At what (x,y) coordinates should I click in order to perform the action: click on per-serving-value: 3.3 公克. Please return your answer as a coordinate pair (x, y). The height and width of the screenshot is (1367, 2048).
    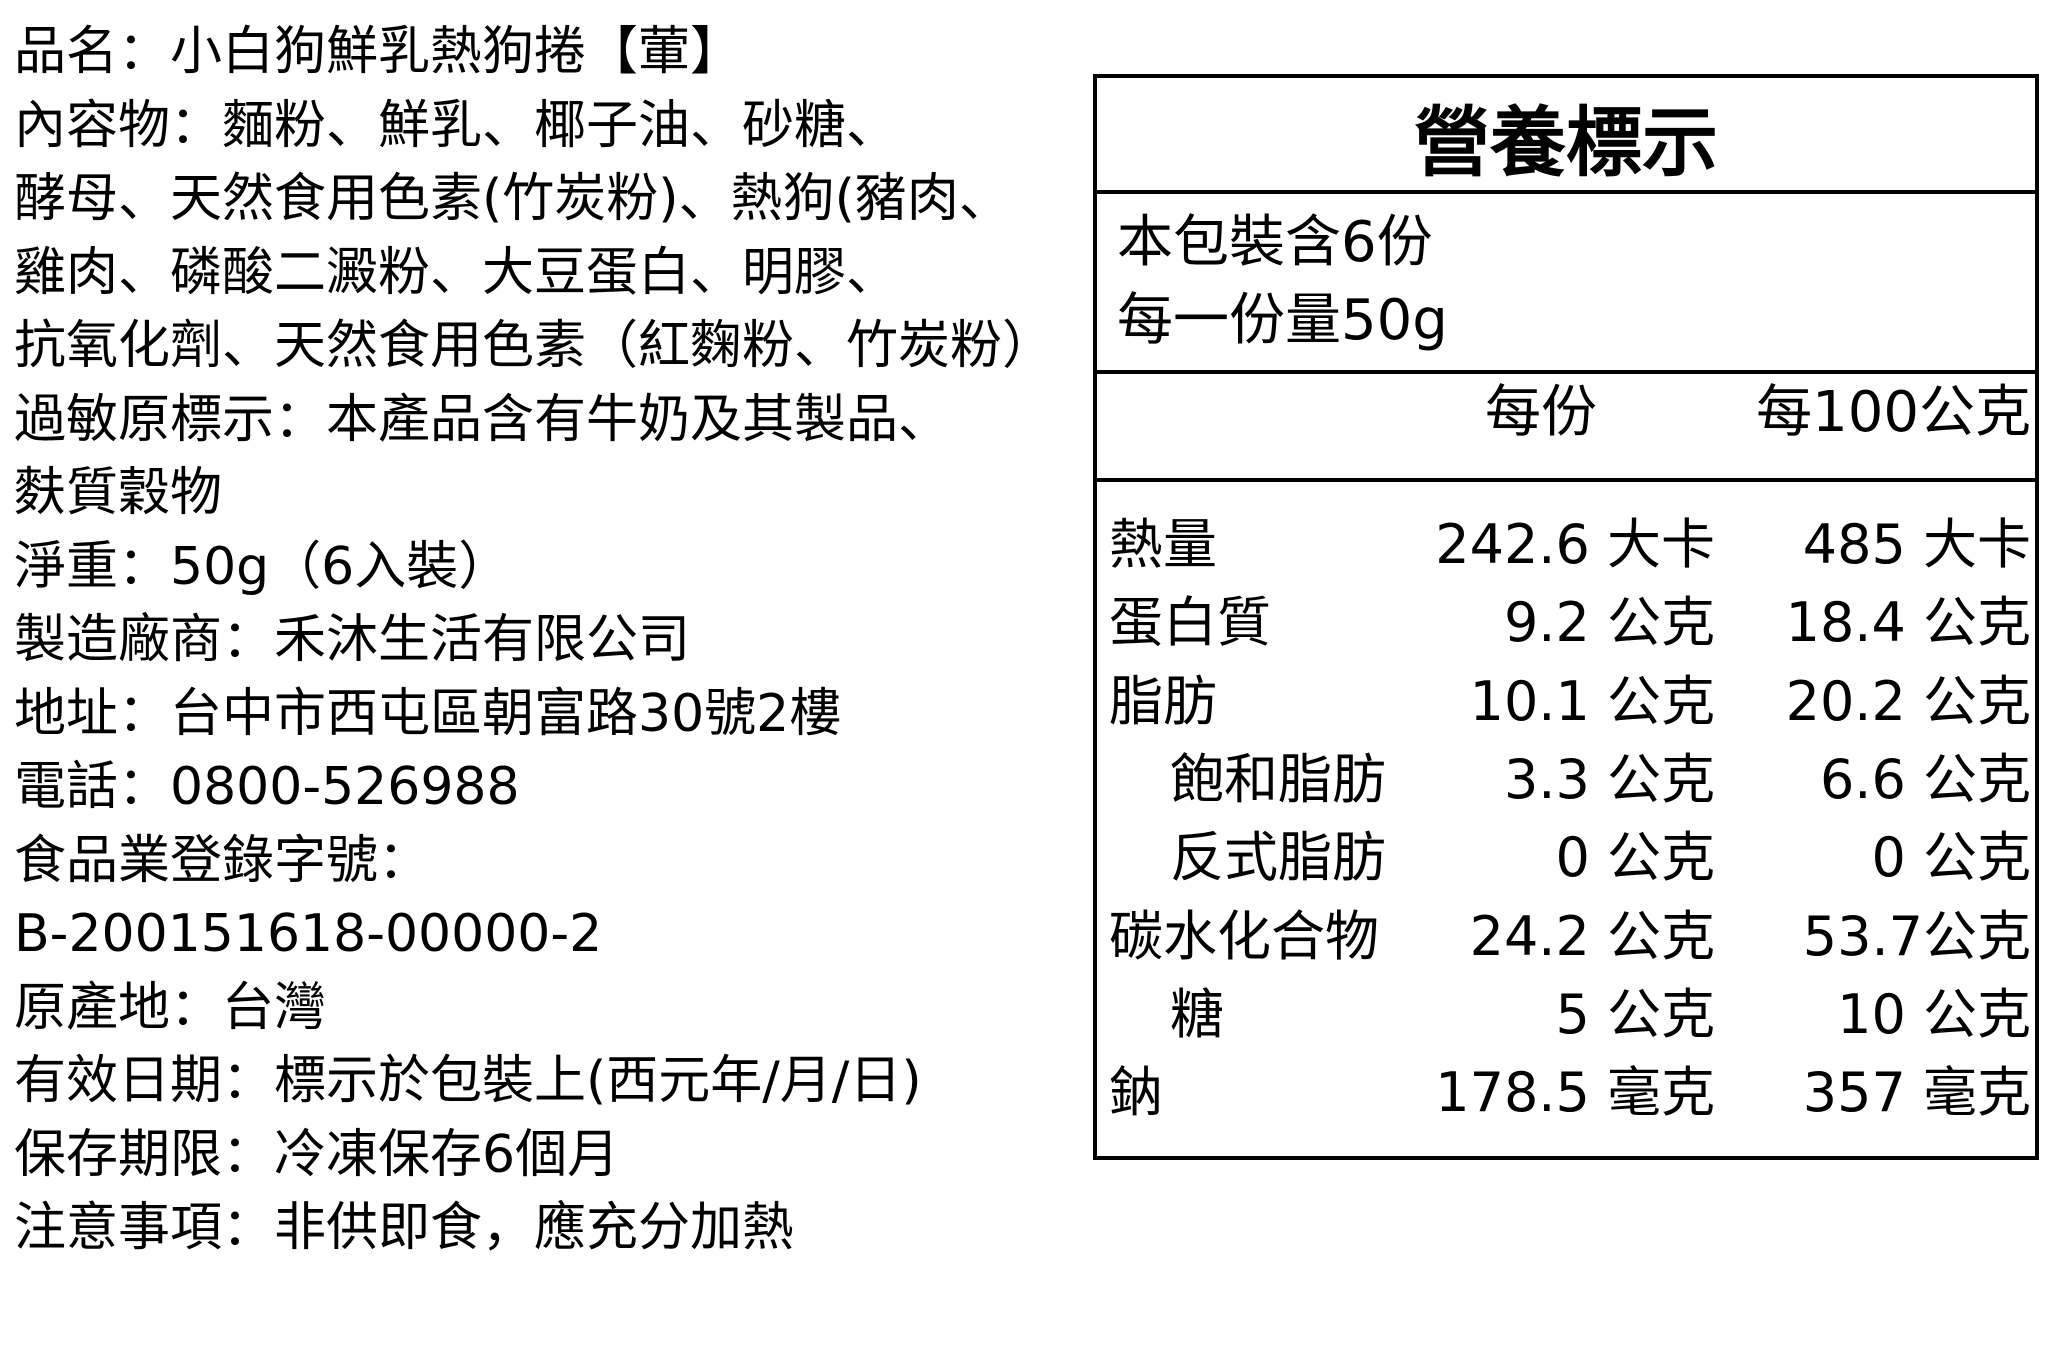
    Looking at the image, I should click on (1609, 779).